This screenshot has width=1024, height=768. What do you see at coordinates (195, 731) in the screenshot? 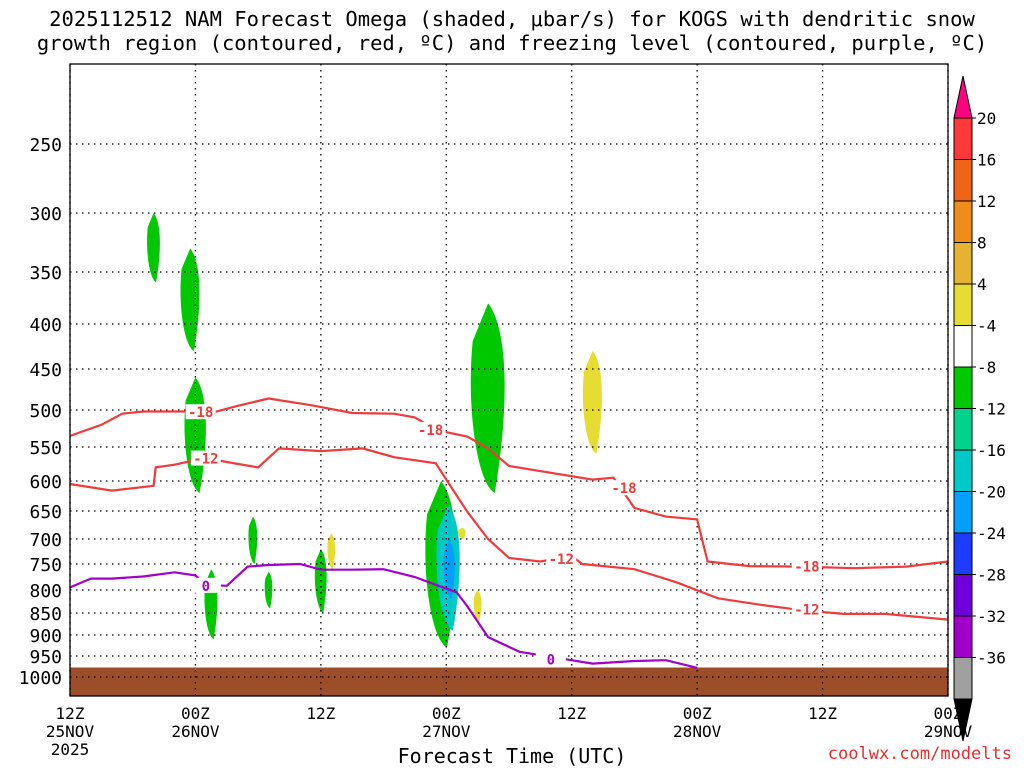
I see `x-tick-label: 26NOV` at bounding box center [195, 731].